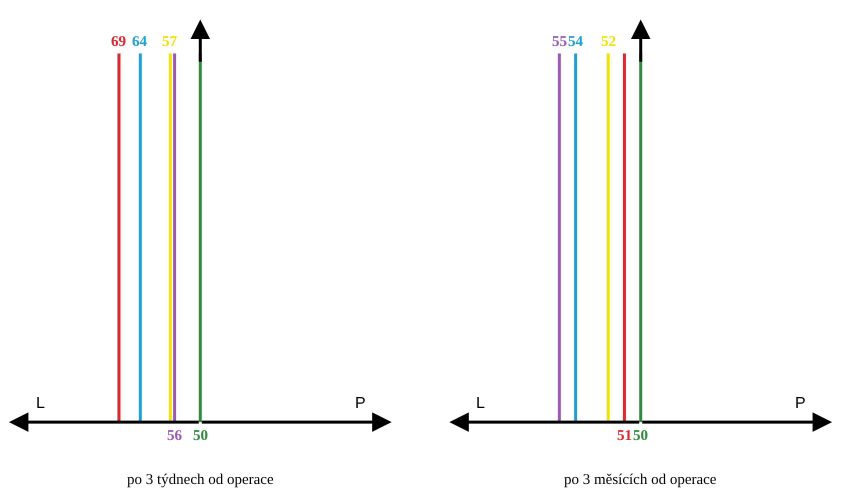  I want to click on data-label: 56, so click(174, 436).